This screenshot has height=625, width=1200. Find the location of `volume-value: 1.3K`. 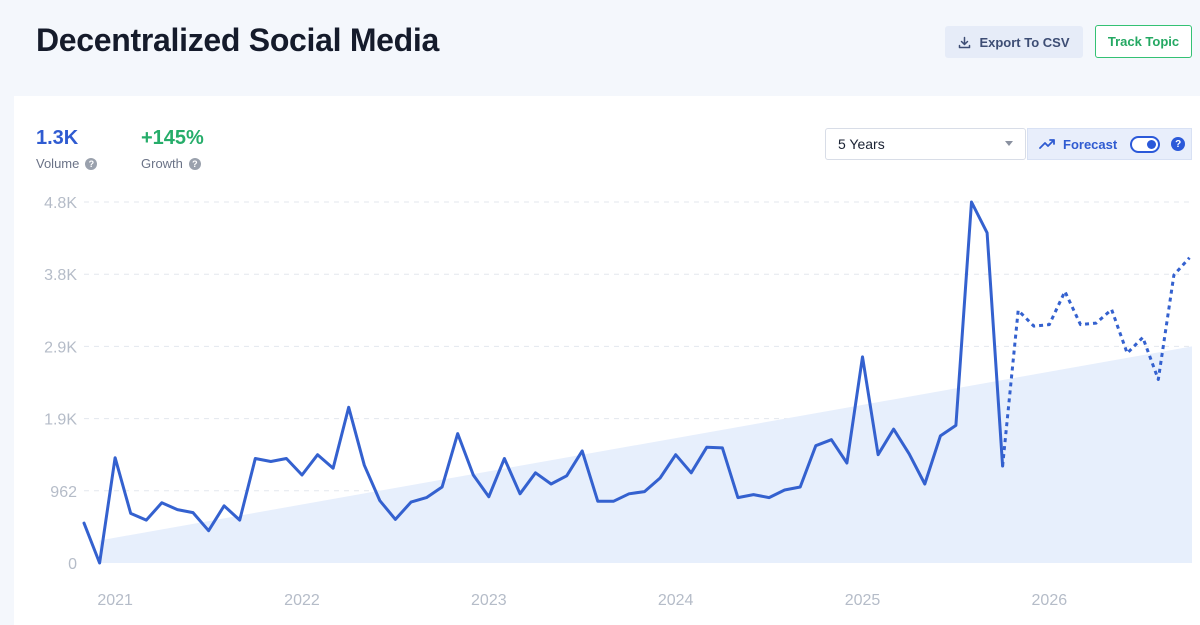

volume-value: 1.3K is located at coordinates (57, 138).